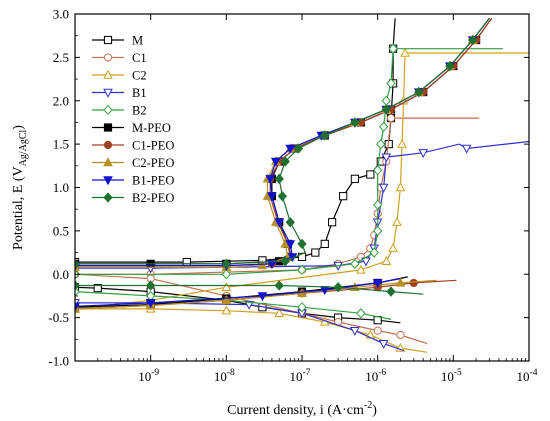 This screenshot has width=550, height=421. Describe the element at coordinates (413, 283) in the screenshot. I see `series-point-c1-peo` at that location.